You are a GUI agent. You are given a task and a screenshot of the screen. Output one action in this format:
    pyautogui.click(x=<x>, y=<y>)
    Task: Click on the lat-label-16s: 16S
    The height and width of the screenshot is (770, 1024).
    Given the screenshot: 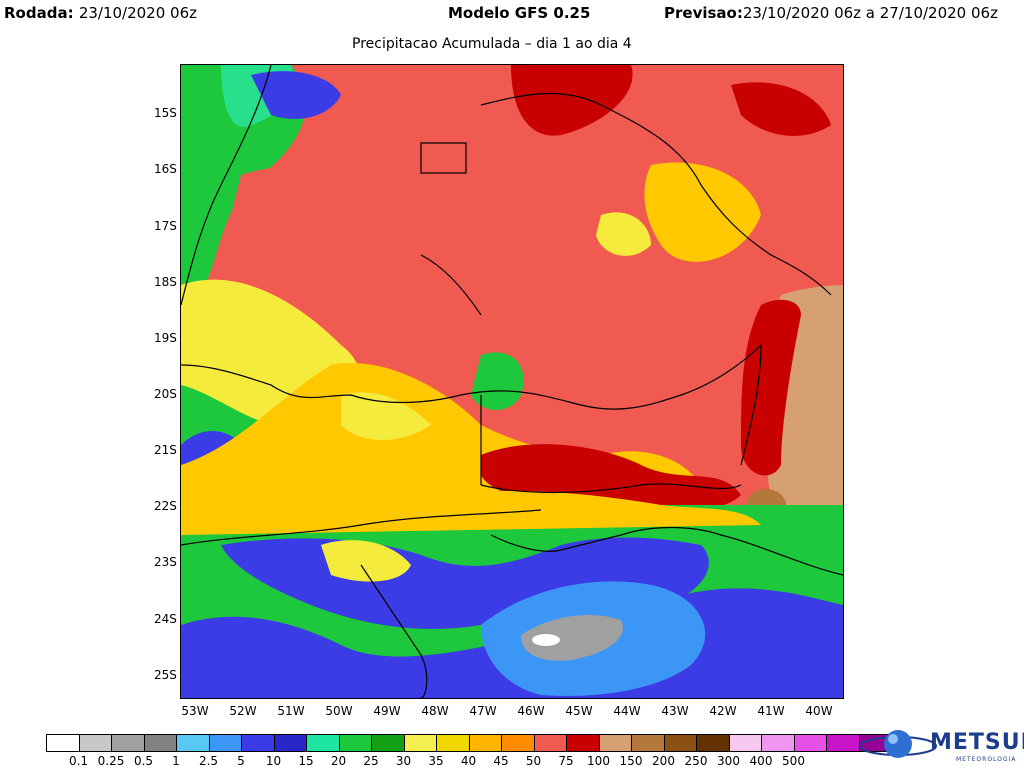 What is the action you would take?
    pyautogui.click(x=165, y=169)
    